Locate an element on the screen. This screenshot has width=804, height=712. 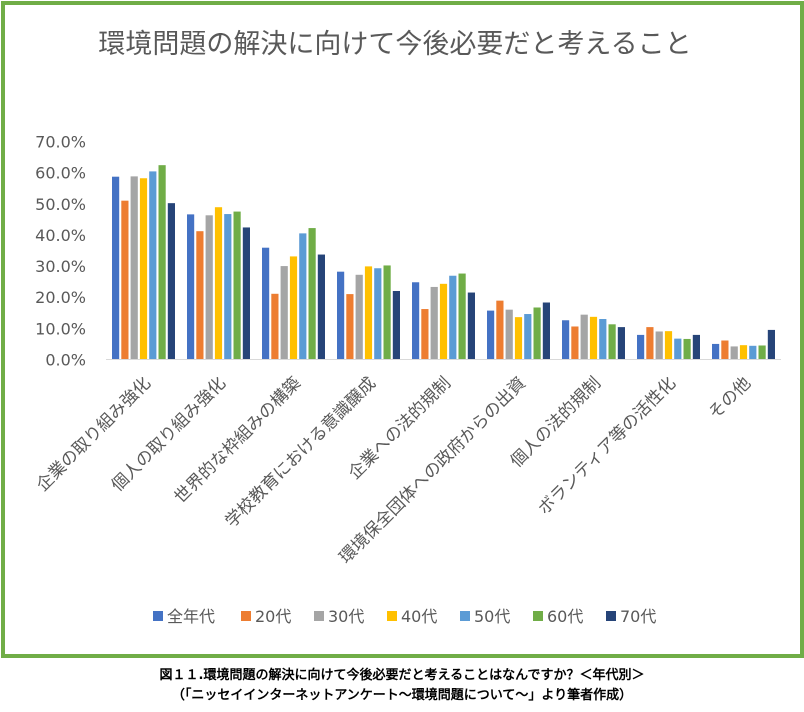
x-tick-label: 学校教育における意識醸成 is located at coordinates (301, 452).